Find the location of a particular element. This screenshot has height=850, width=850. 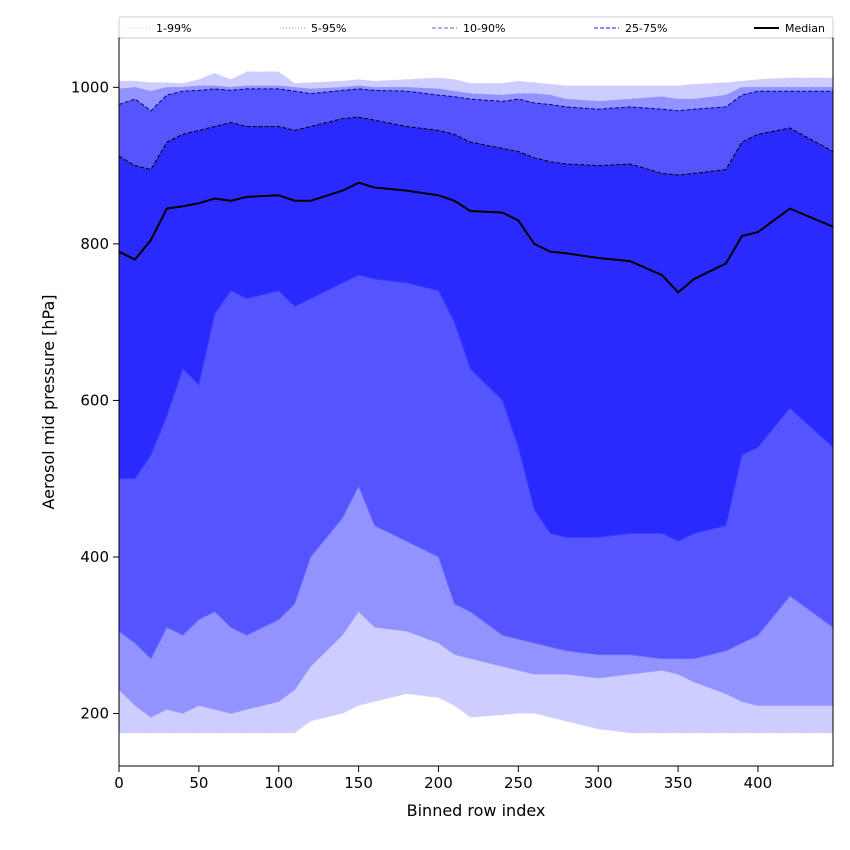

legend: 1-99% 5-95% 10-90% 25-75% Median is located at coordinates (476, 27).